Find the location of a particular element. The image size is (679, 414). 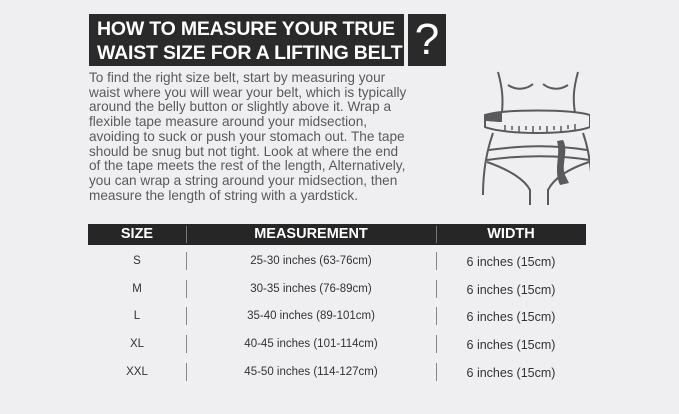

cell-measurement: 40-45 inches (101-114cm) is located at coordinates (311, 344).